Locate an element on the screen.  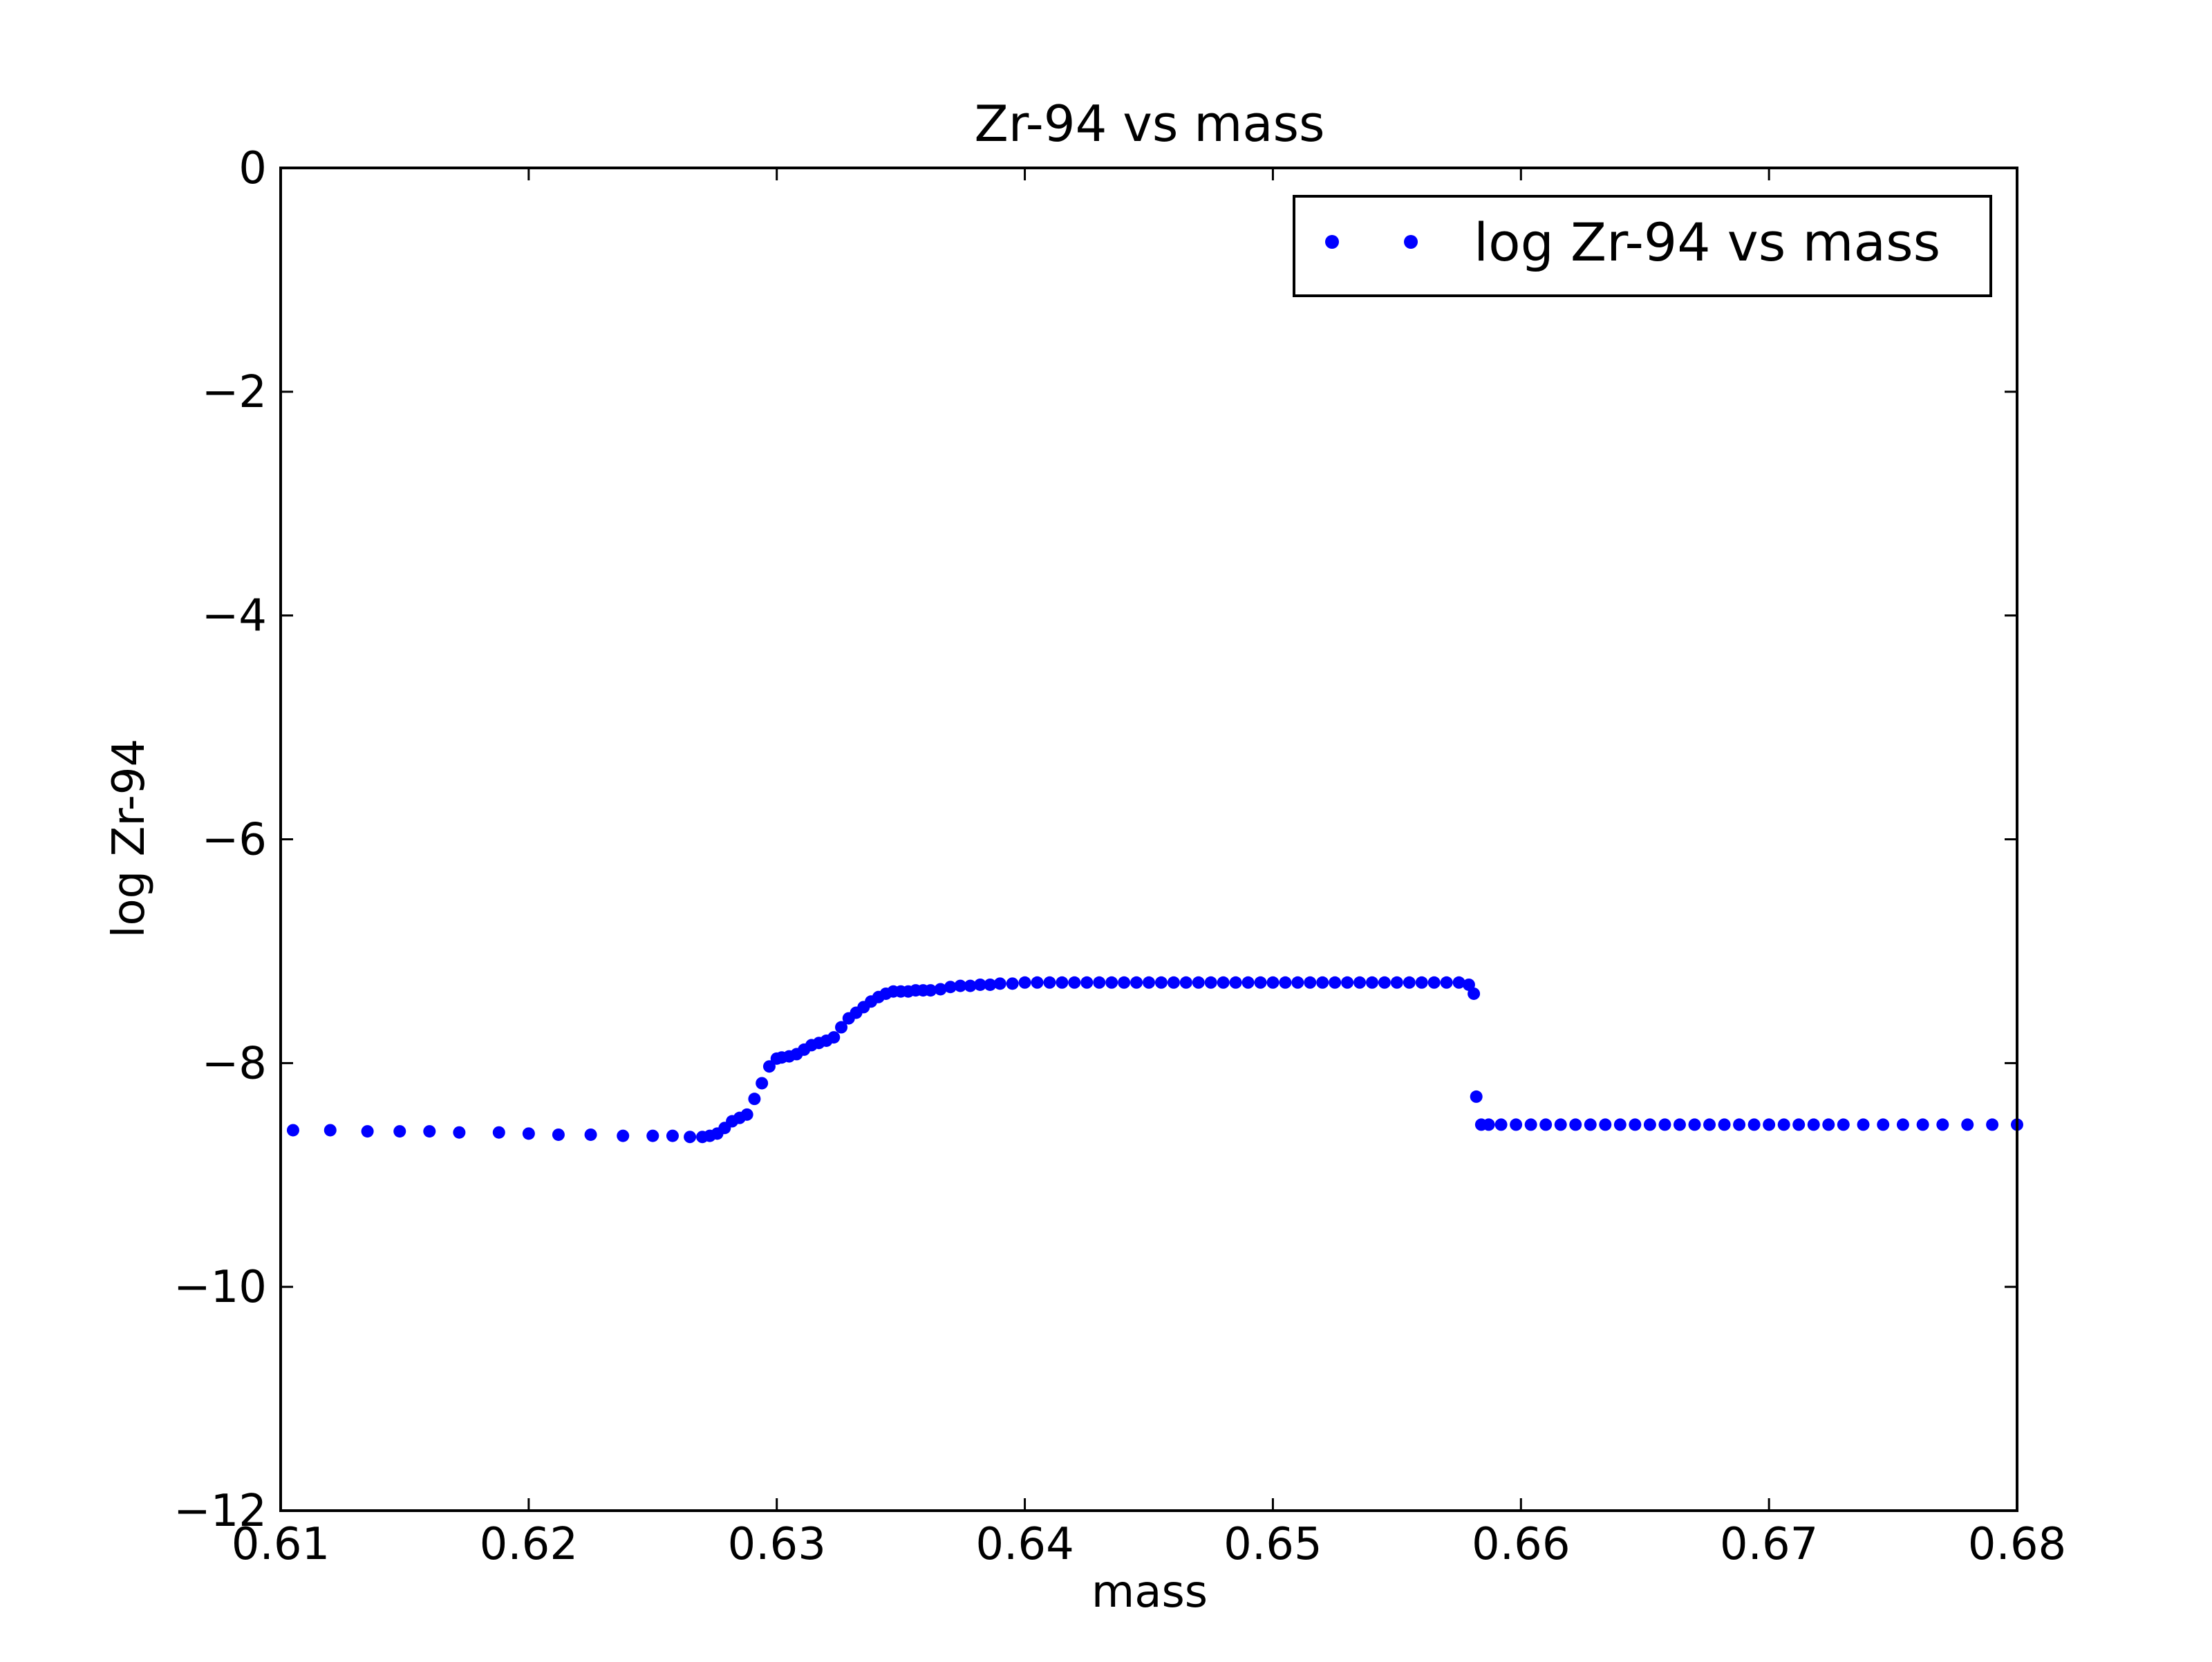
x-tick-label: 0.64 is located at coordinates (1024, 1545).